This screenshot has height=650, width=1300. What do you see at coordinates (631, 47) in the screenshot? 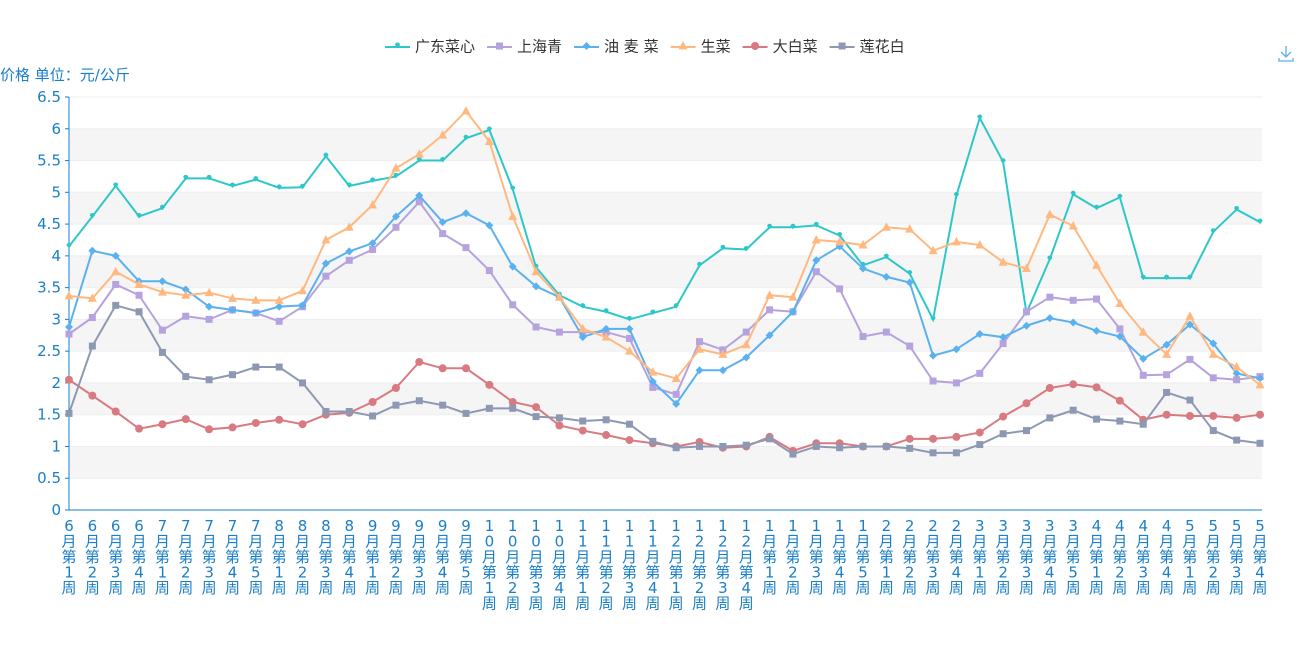
I see `legend-label: 油 麦 菜` at bounding box center [631, 47].